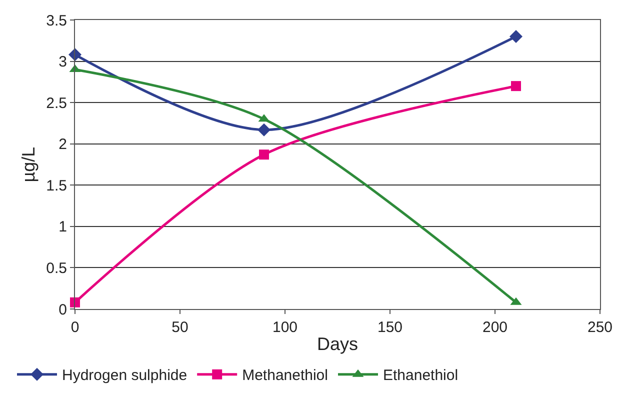  What do you see at coordinates (125, 375) in the screenshot?
I see `legend-label: Hydrogen sulphide` at bounding box center [125, 375].